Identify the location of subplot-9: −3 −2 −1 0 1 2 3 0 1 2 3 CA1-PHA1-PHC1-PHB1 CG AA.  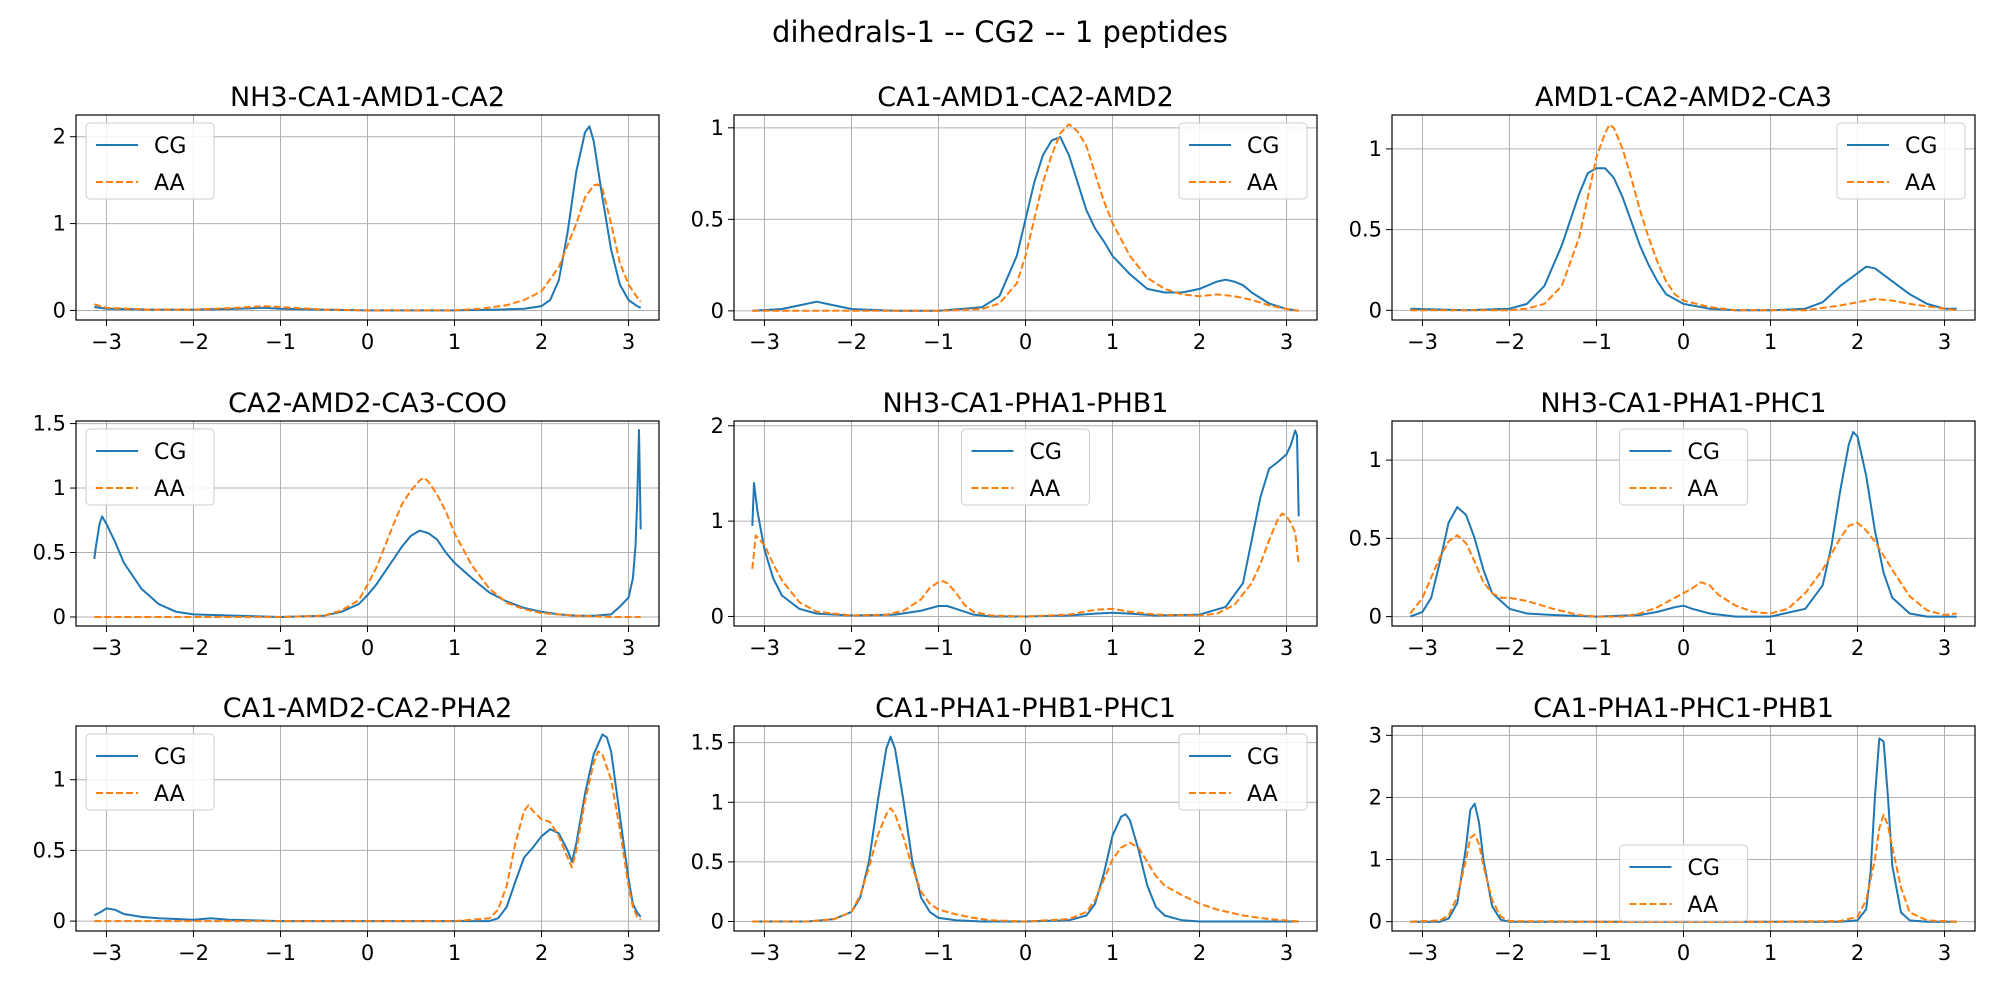
(1672, 829).